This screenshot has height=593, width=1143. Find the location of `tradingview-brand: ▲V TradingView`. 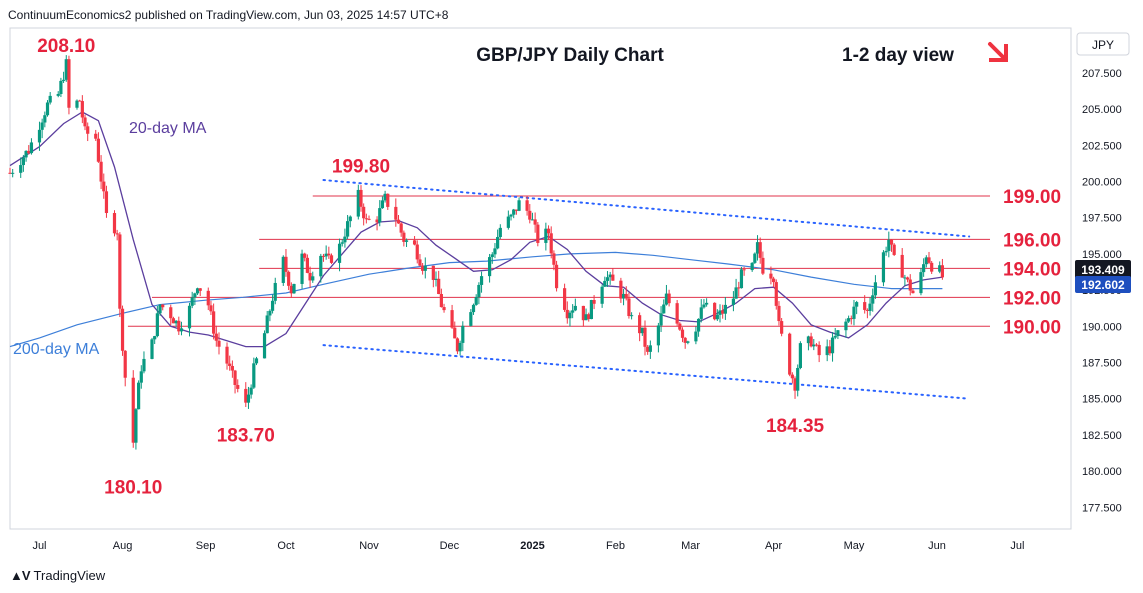

tradingview-brand: ▲V TradingView is located at coordinates (57, 575).